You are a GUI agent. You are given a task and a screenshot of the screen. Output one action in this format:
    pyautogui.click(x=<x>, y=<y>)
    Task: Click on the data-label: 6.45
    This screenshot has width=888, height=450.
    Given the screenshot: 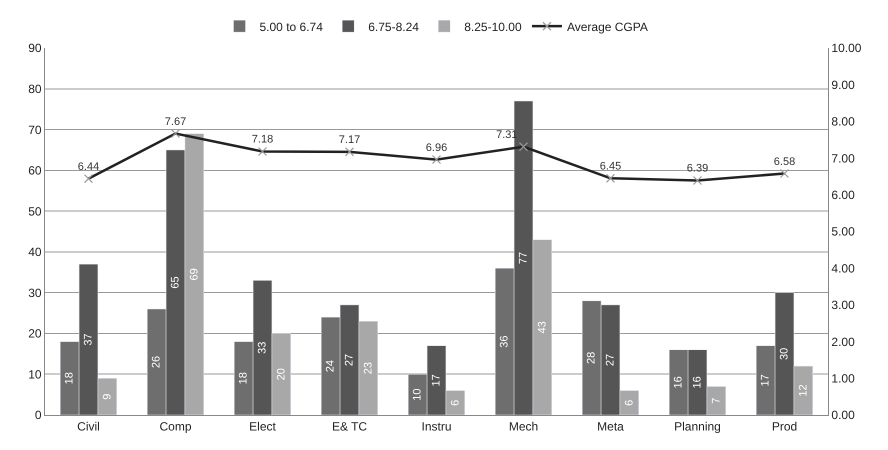 What is the action you would take?
    pyautogui.click(x=611, y=166)
    